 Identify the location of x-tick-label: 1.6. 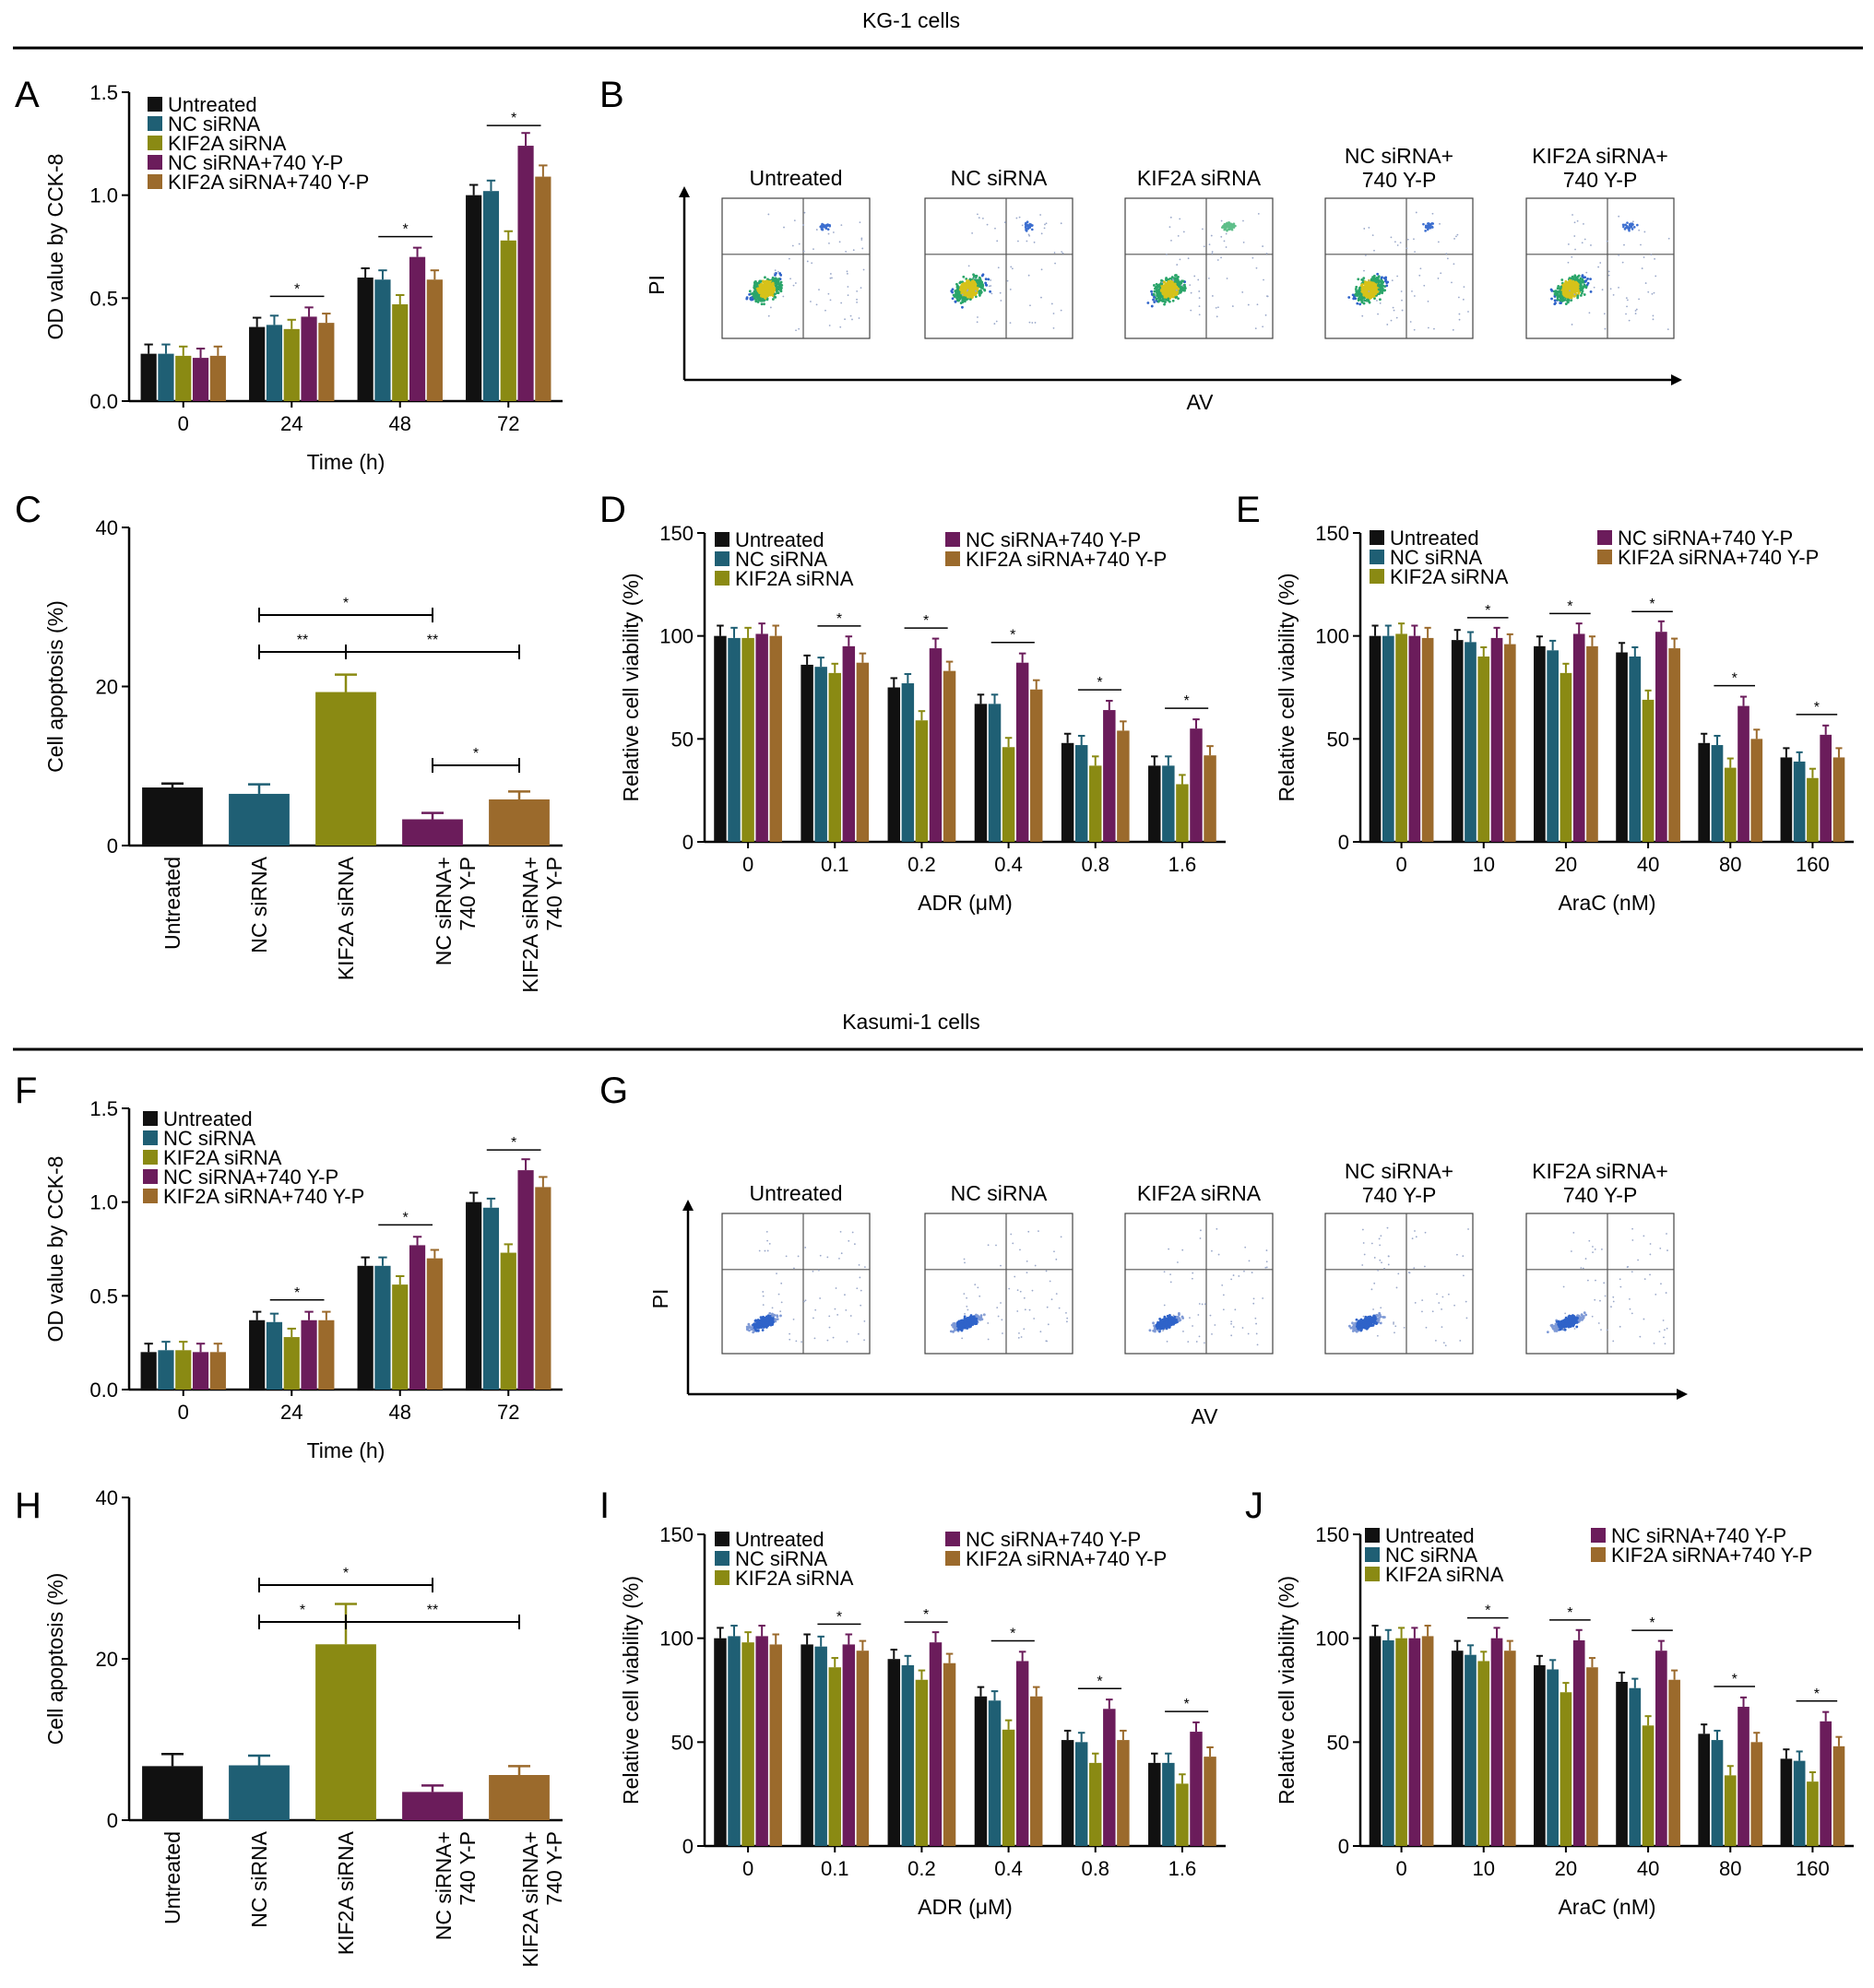
(1182, 864).